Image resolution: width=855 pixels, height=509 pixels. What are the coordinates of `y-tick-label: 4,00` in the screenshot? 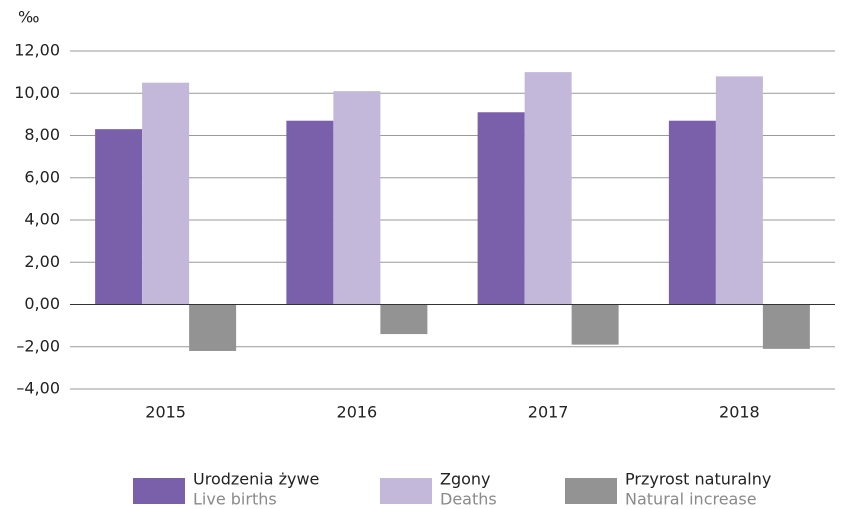 It's located at (42, 219).